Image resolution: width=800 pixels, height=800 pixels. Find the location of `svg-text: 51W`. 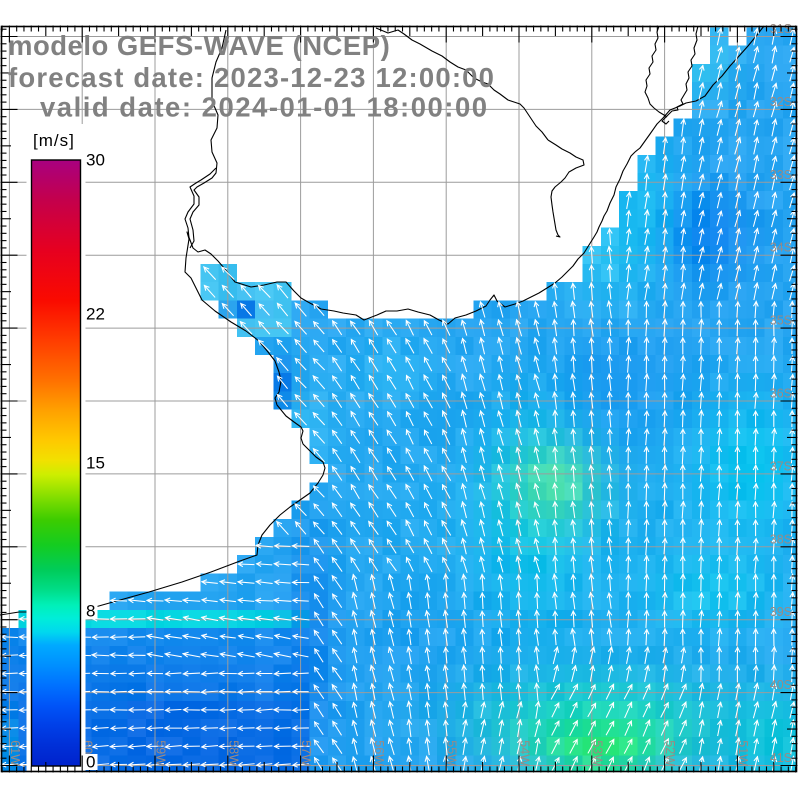

svg-text: 51W is located at coordinates (743, 753).